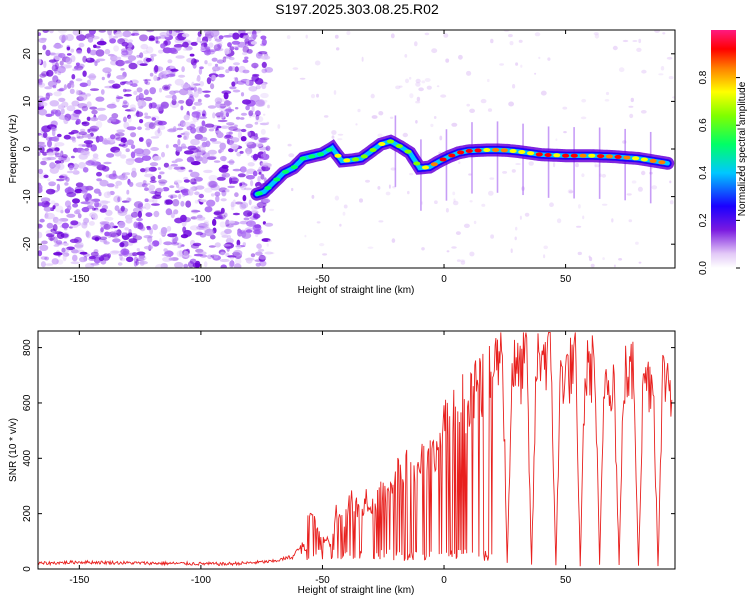  I want to click on snr-y-tick-label: 0, so click(27, 569).